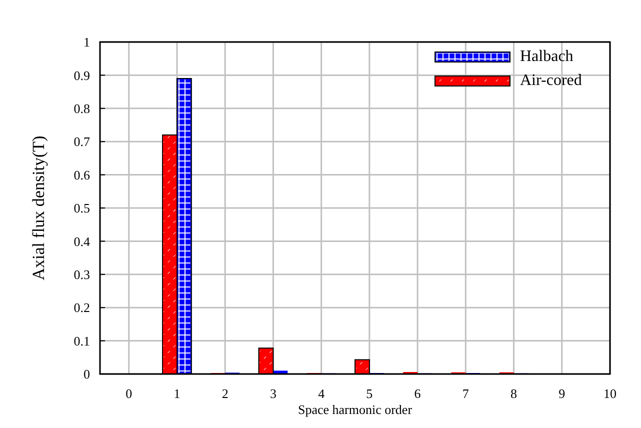 This screenshot has height=428, width=641. What do you see at coordinates (322, 393) in the screenshot?
I see `x-tick-label: 4` at bounding box center [322, 393].